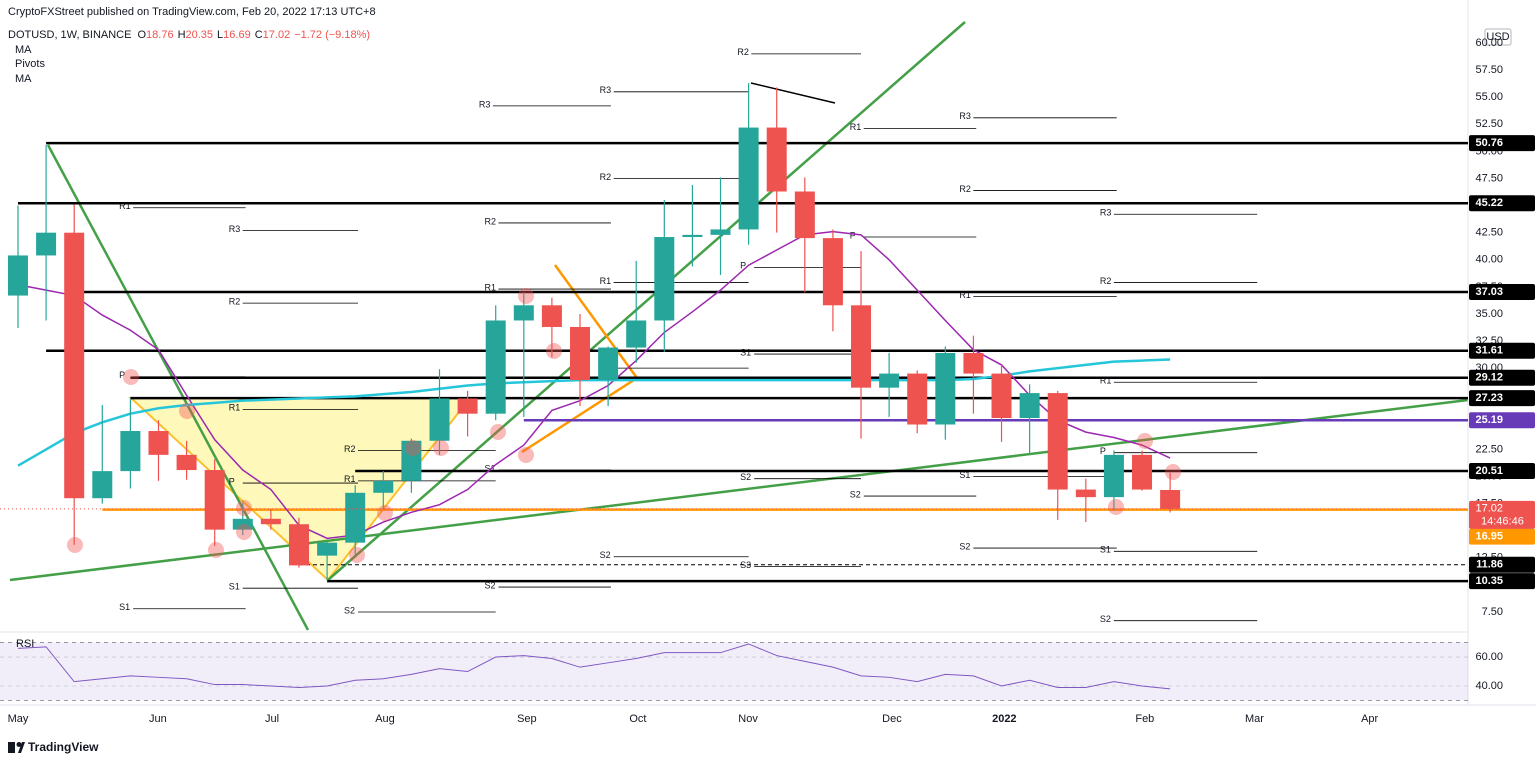  What do you see at coordinates (30, 64) in the screenshot?
I see `legend-item: Pivots` at bounding box center [30, 64].